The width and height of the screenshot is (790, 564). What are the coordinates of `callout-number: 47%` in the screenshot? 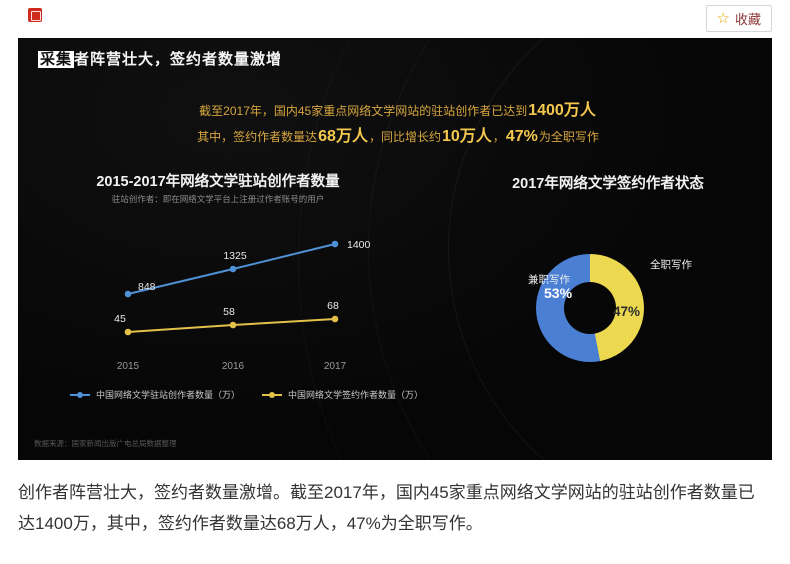 It's located at (521, 136).